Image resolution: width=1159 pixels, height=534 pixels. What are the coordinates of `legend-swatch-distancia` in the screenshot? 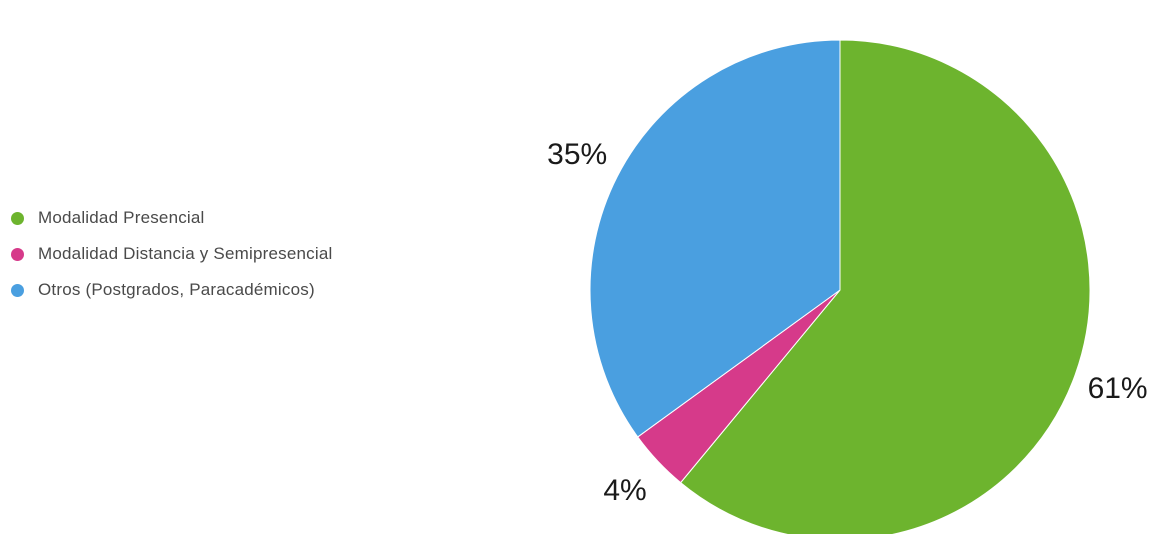 It's located at (17, 254).